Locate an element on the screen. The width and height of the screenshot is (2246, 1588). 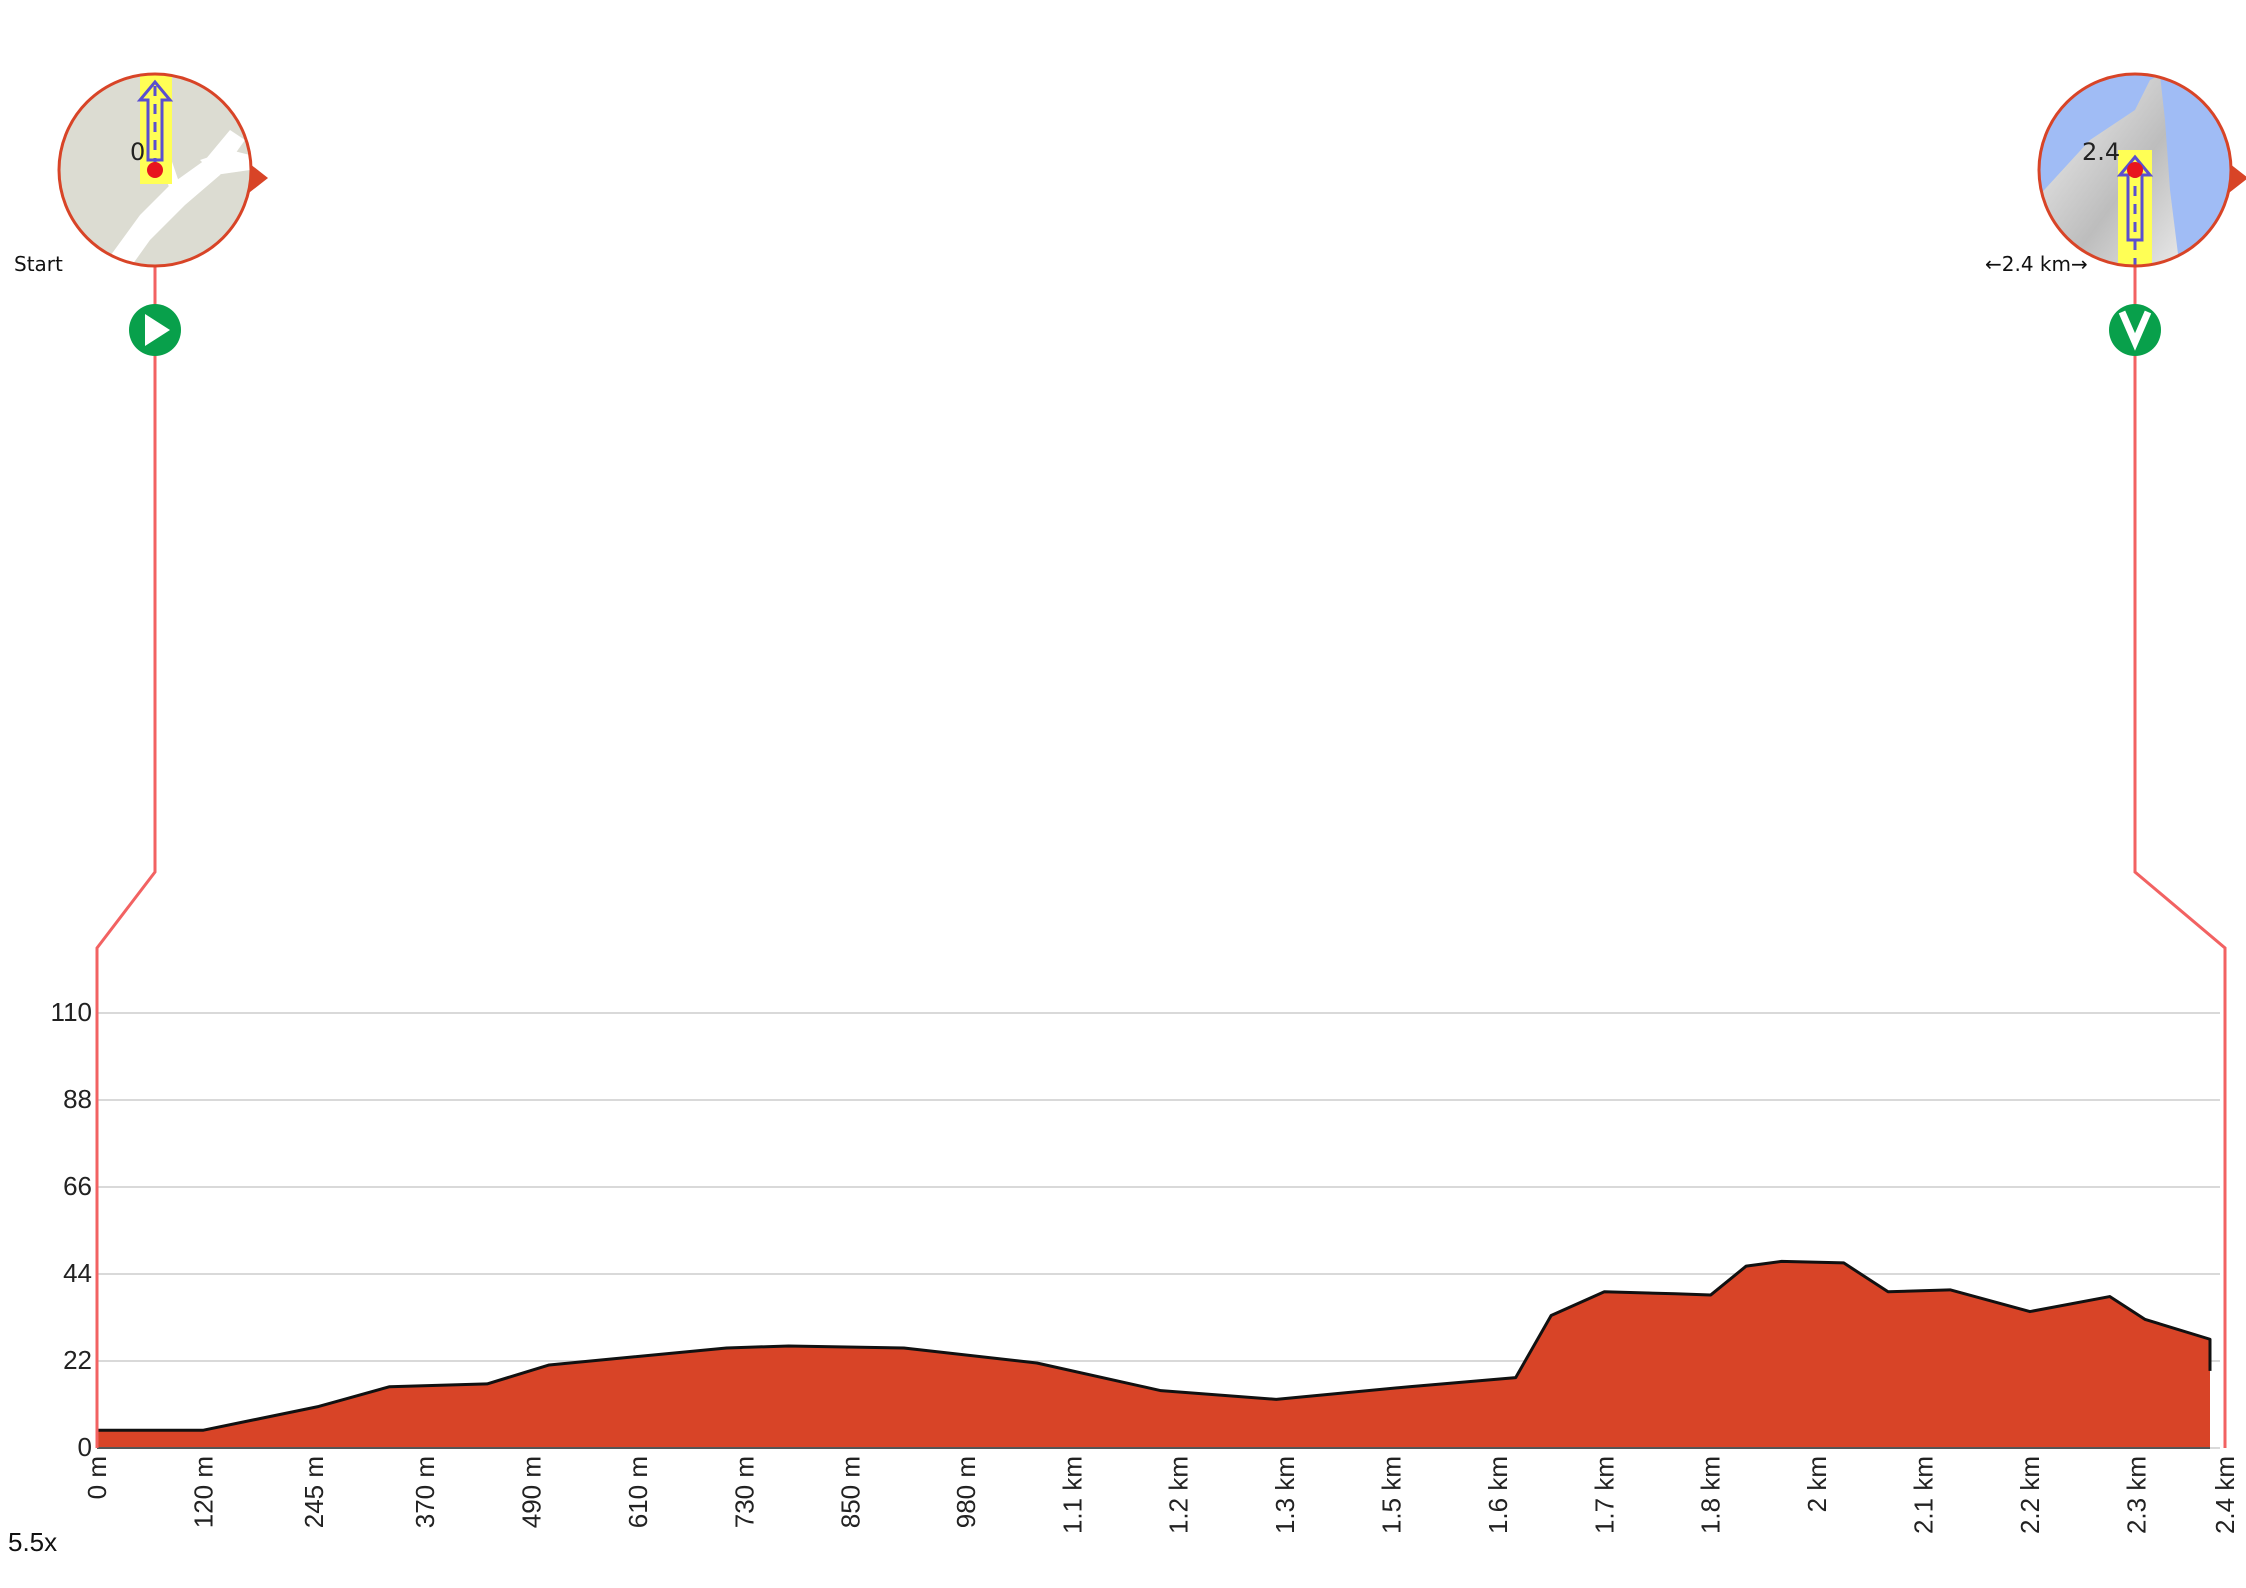
start-map-value: 0 is located at coordinates (137, 152).